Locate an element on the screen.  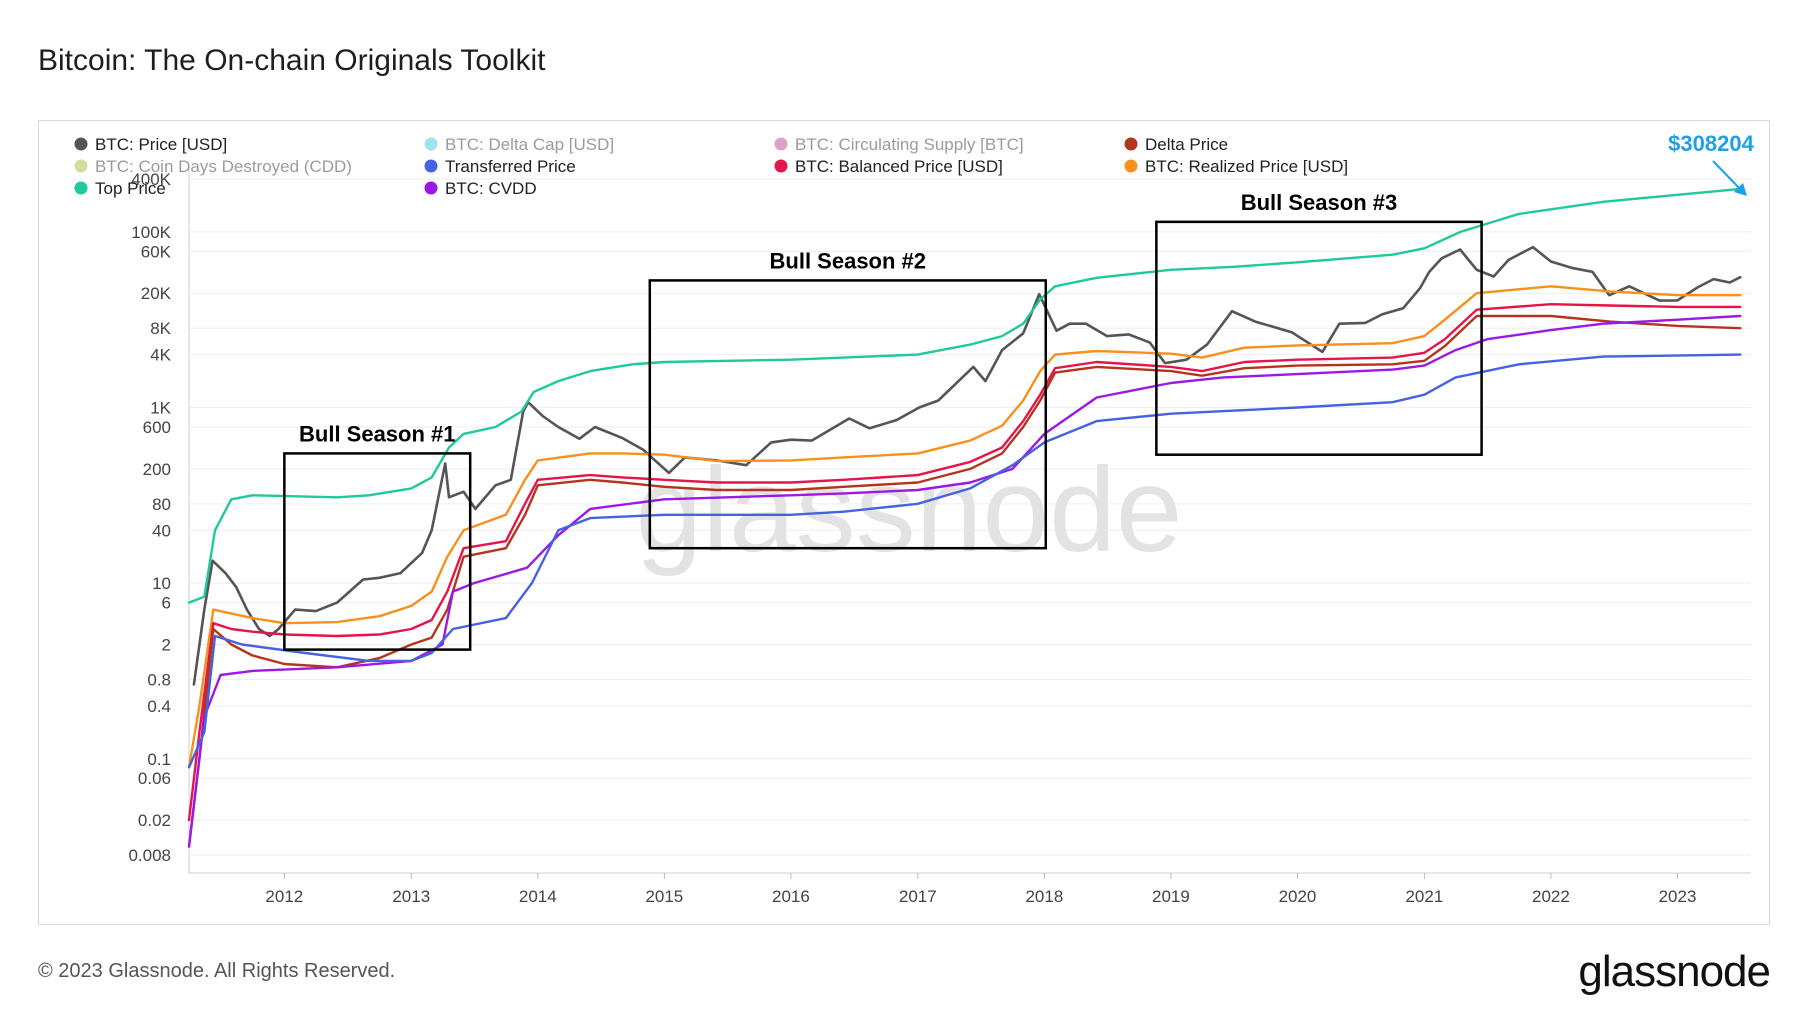
x-tick-label: 2021 is located at coordinates (1424, 896).